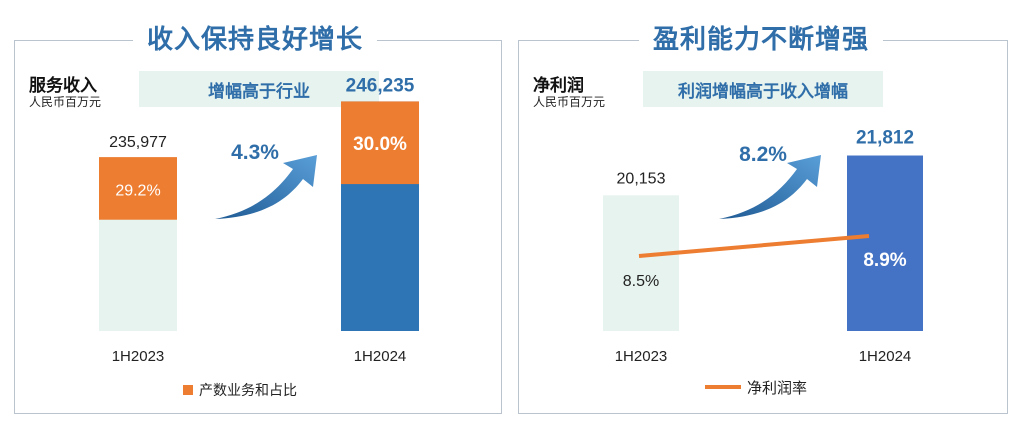  Describe the element at coordinates (255, 152) in the screenshot. I see `growth-label: 4.3%` at that location.